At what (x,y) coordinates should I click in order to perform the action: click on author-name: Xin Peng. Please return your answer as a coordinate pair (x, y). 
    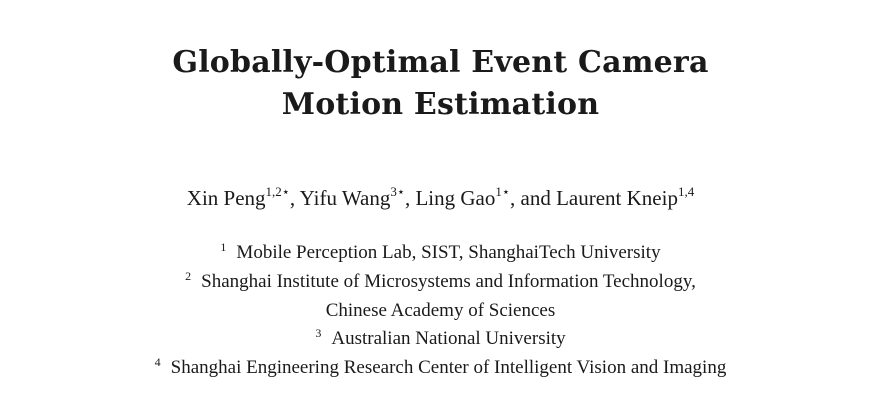
    Looking at the image, I should click on (226, 198).